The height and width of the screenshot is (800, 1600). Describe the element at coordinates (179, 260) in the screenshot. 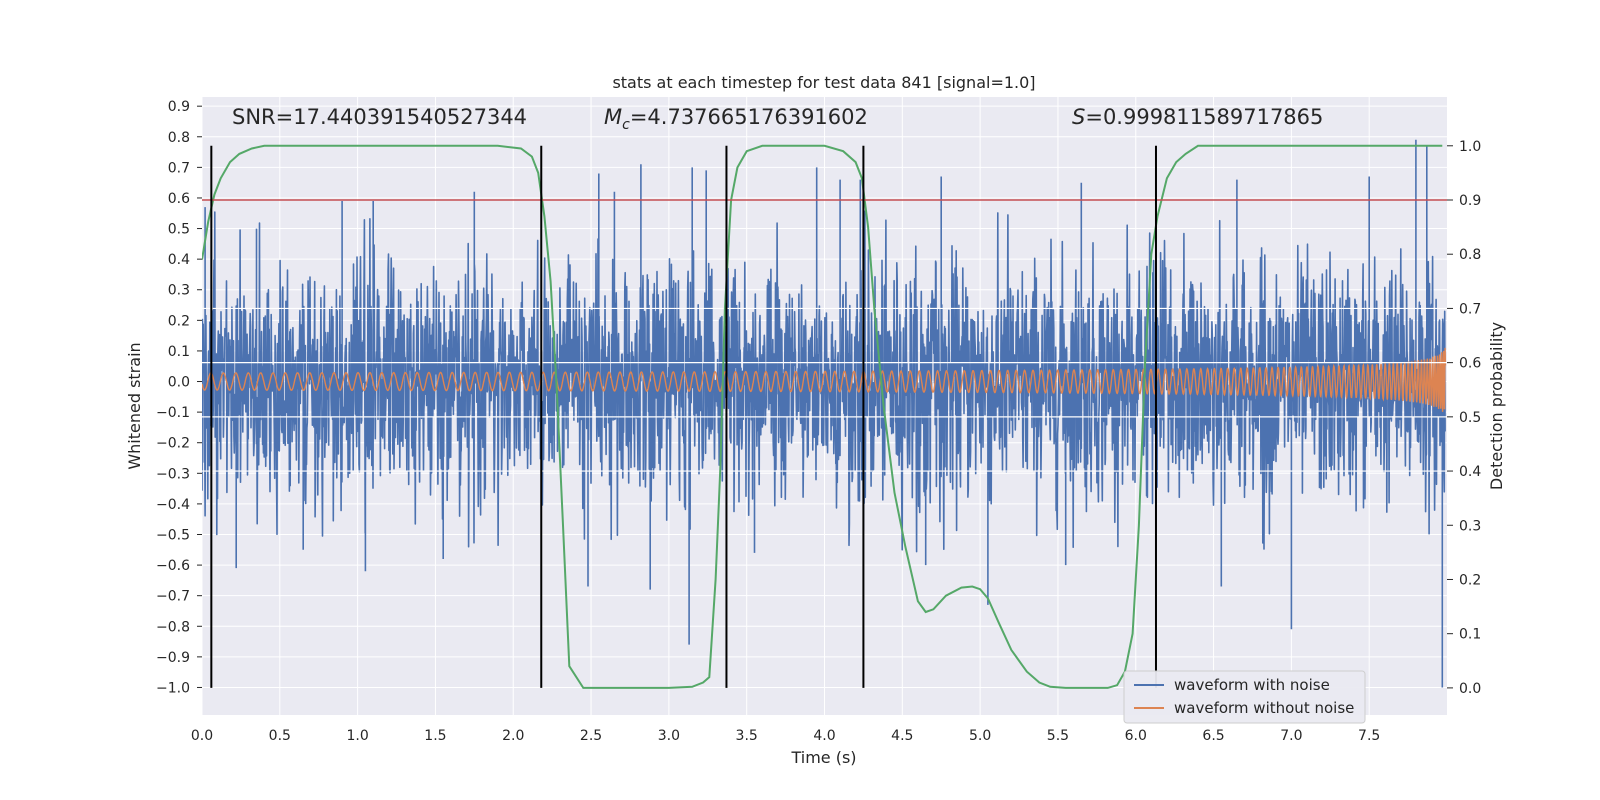

I see `y-tick-label: 0.4` at that location.